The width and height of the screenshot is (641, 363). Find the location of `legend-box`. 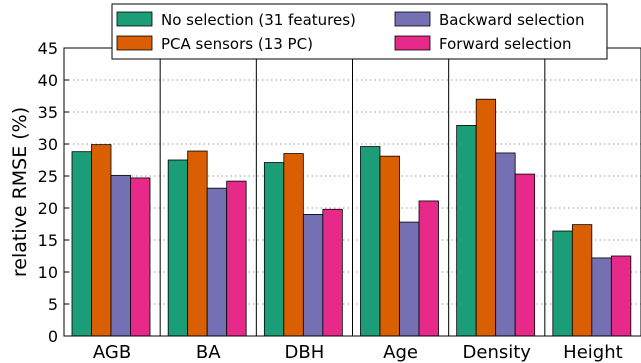

legend-box is located at coordinates (359, 31).